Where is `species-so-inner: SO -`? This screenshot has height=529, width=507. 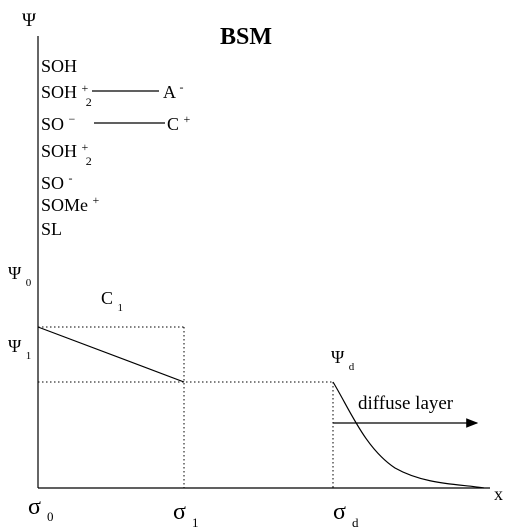 species-so-inner: SO - is located at coordinates (57, 182).